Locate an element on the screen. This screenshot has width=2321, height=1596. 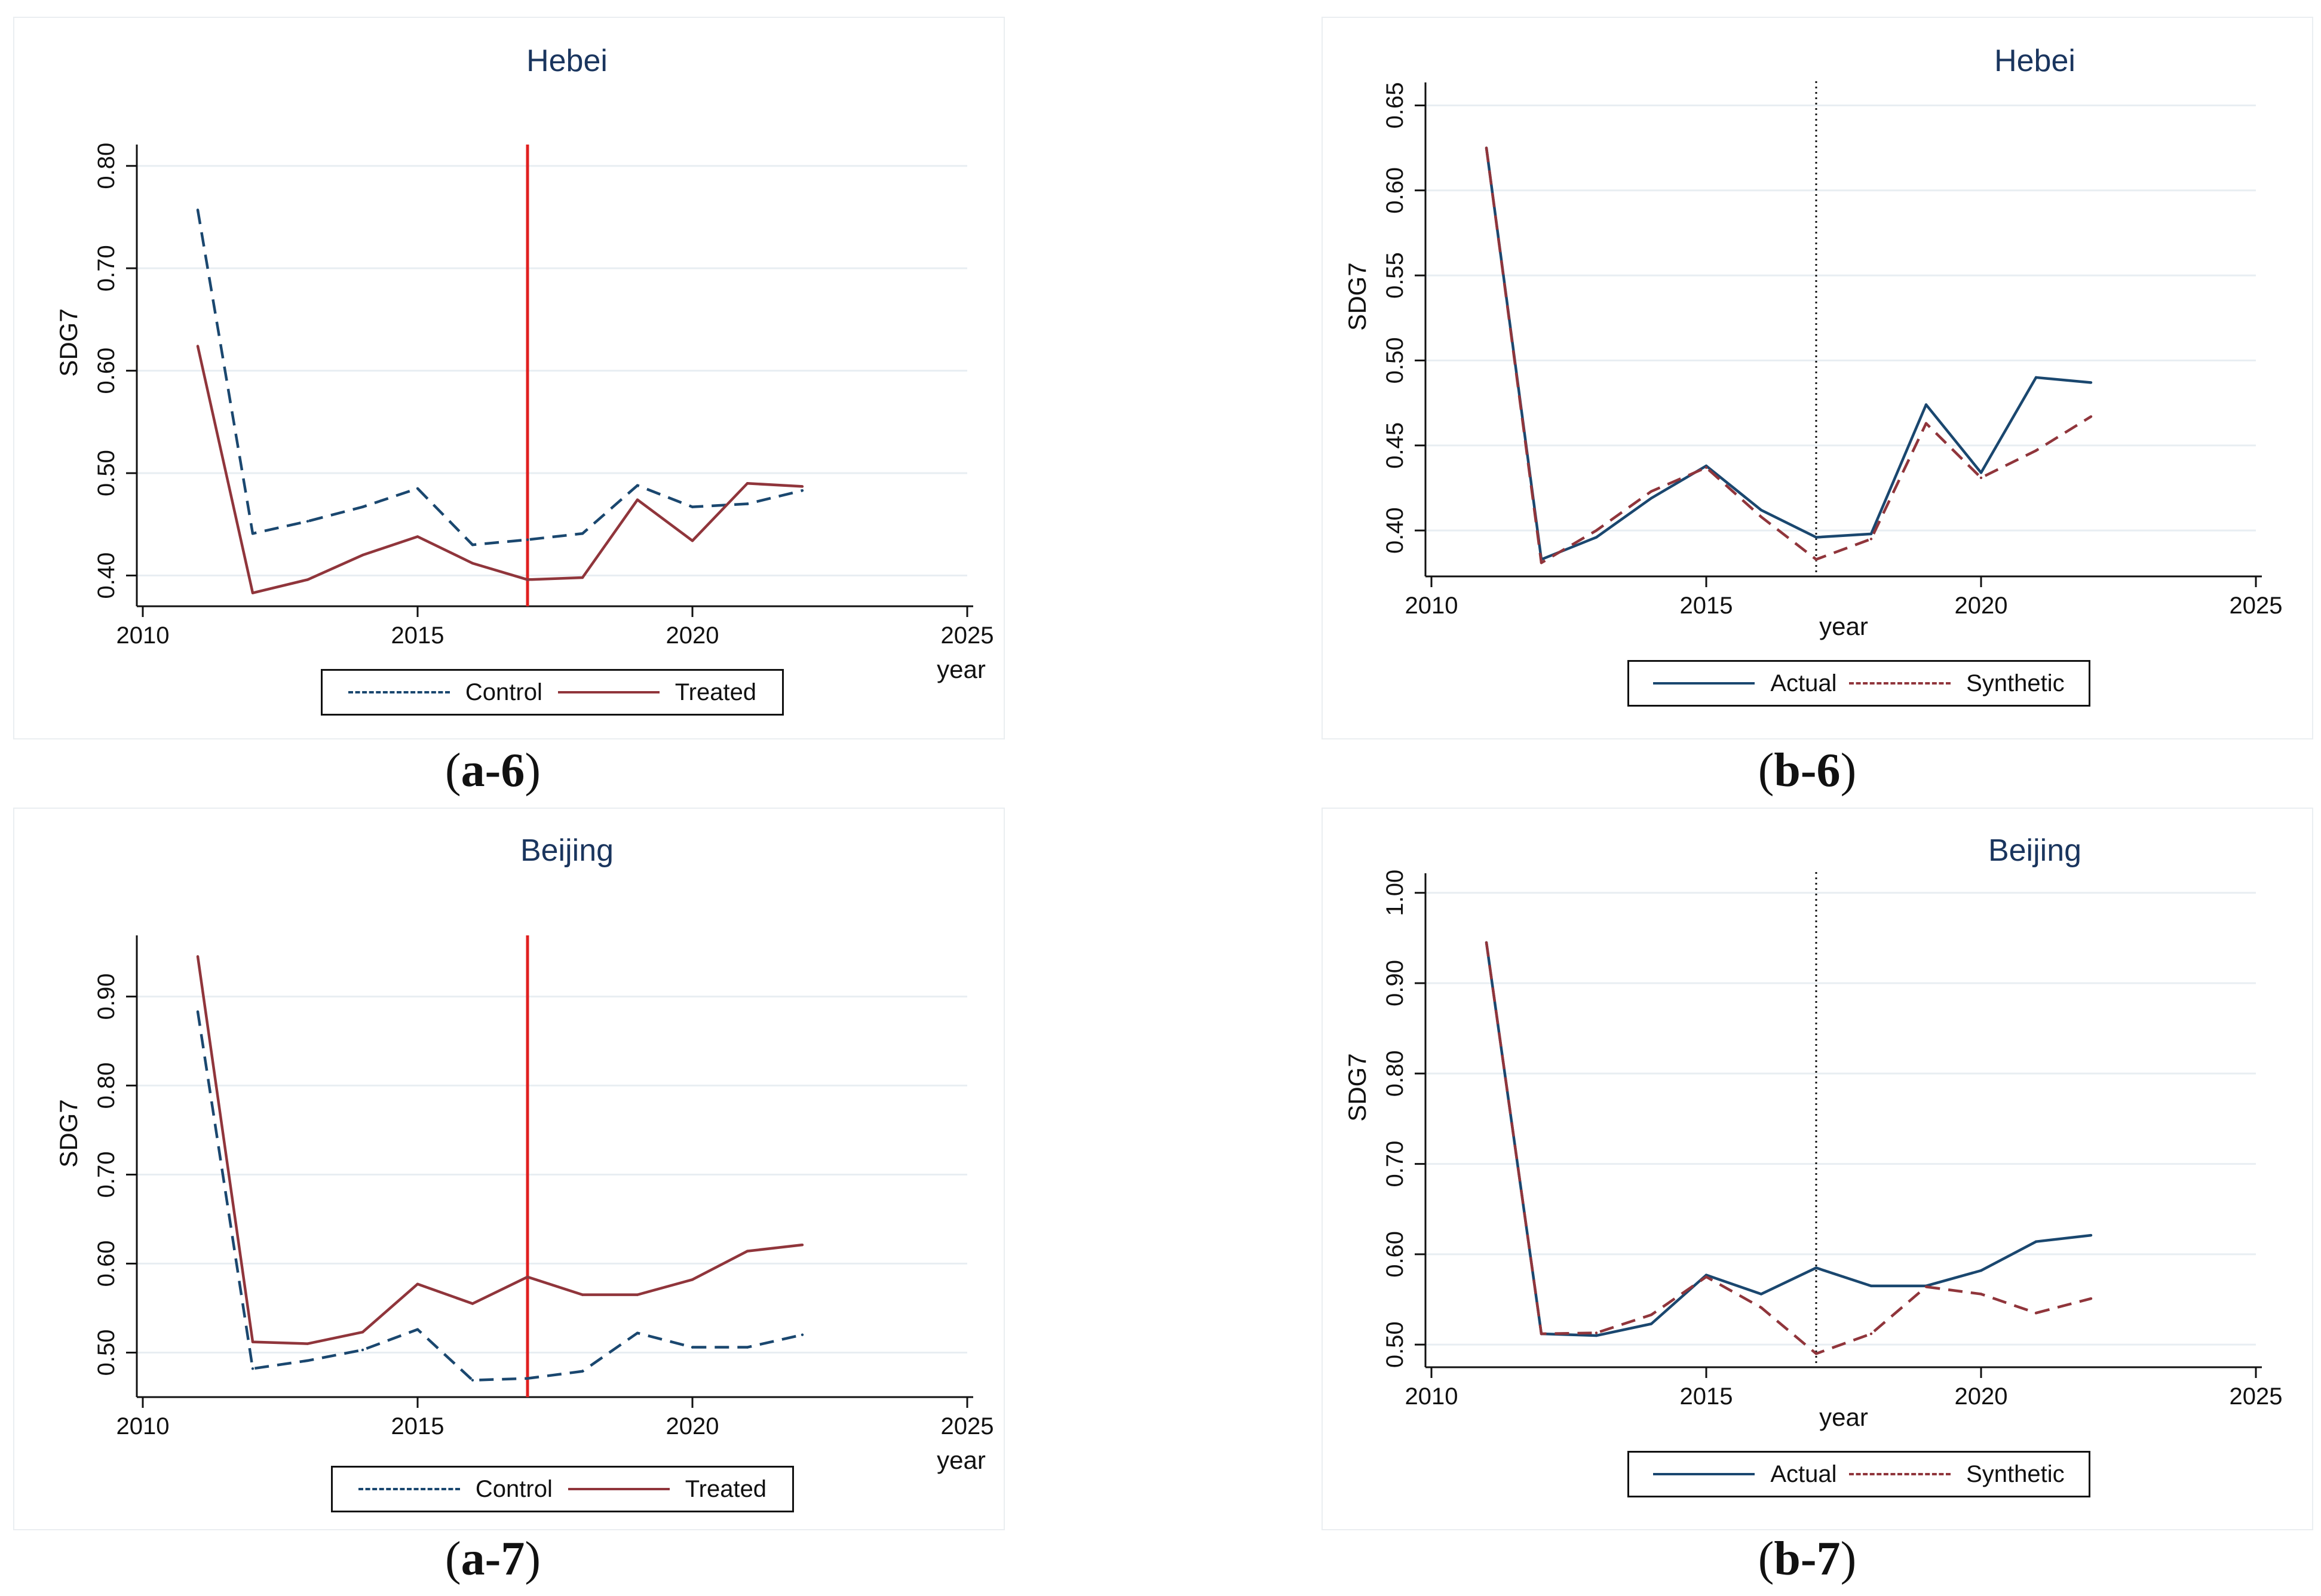
legend-item-actual: Actual is located at coordinates (1745, 1474).